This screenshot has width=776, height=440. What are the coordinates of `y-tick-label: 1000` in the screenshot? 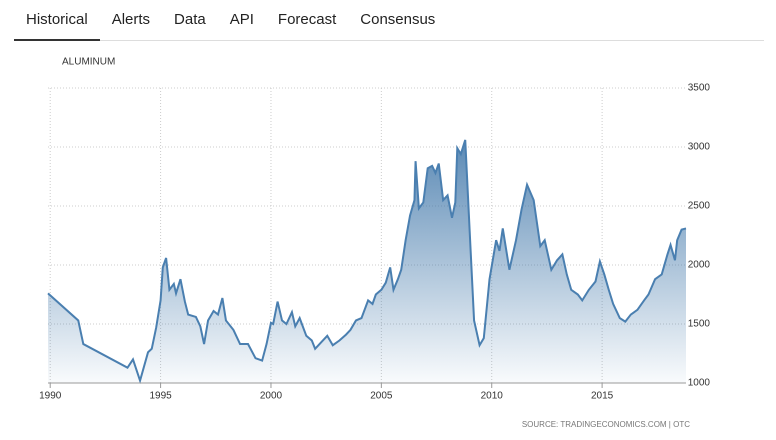 It's located at (699, 383).